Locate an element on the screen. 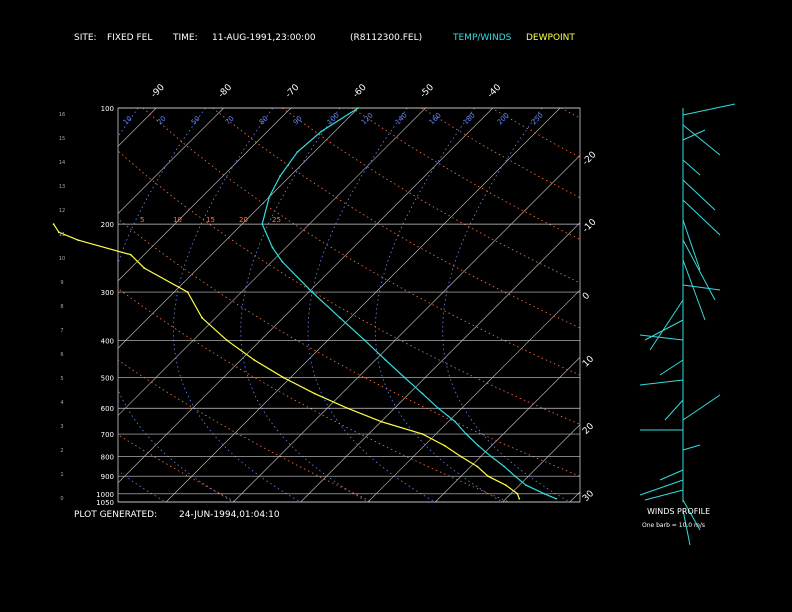  height-tick-label: 5 is located at coordinates (61, 379).